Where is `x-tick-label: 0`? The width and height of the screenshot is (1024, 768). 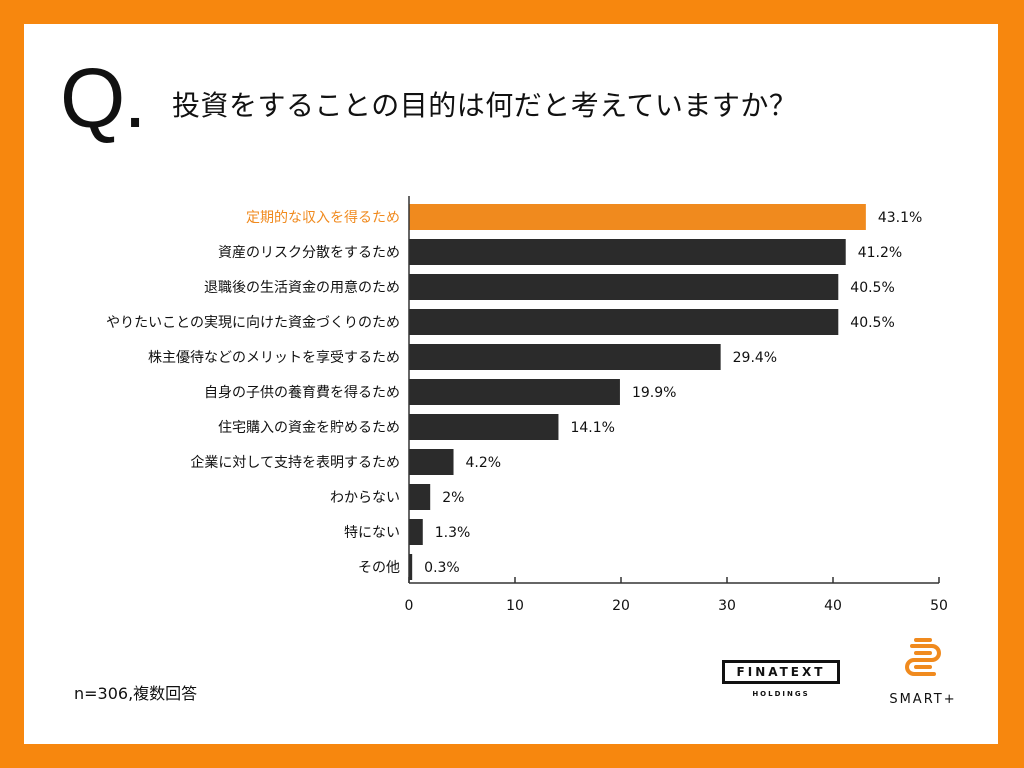 x-tick-label: 0 is located at coordinates (409, 606).